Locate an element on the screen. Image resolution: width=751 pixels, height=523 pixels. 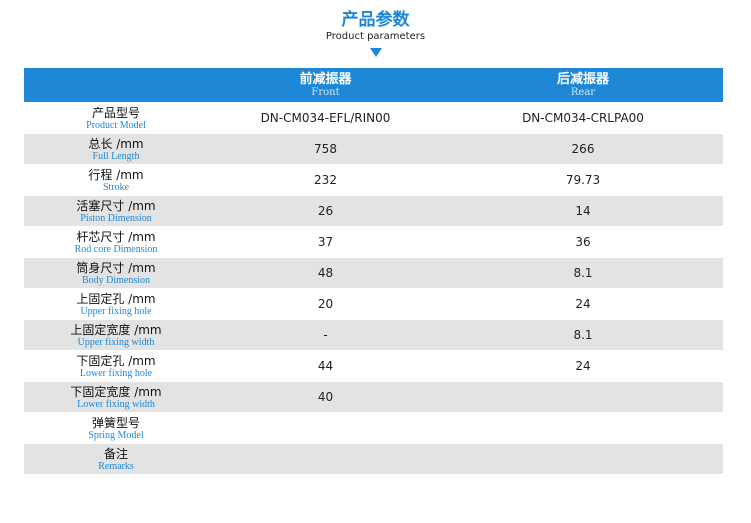
table-row: 活塞尺寸 /mm Piston Dimension 26 14 is located at coordinates (373, 211).